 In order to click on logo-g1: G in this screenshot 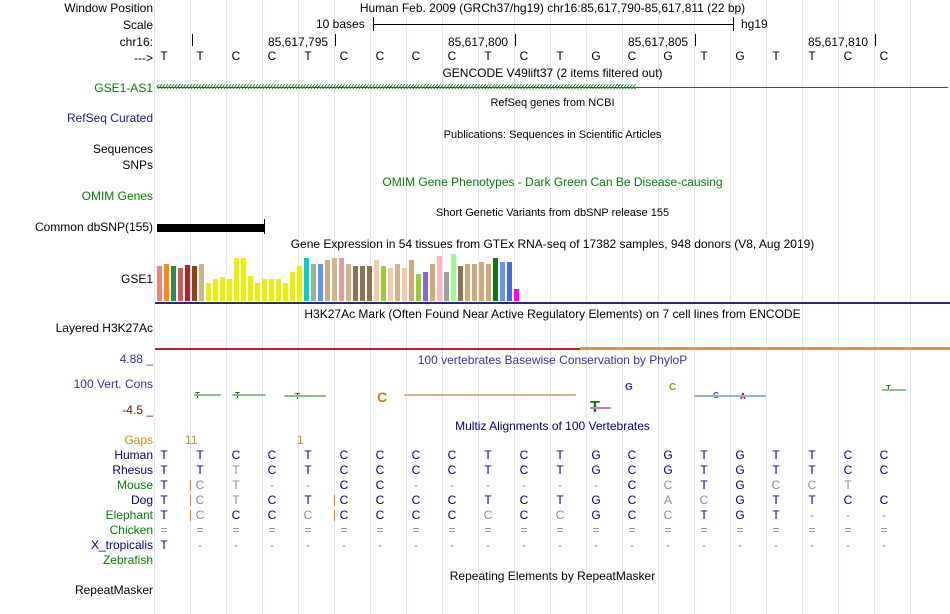, I will do `click(629, 387)`.